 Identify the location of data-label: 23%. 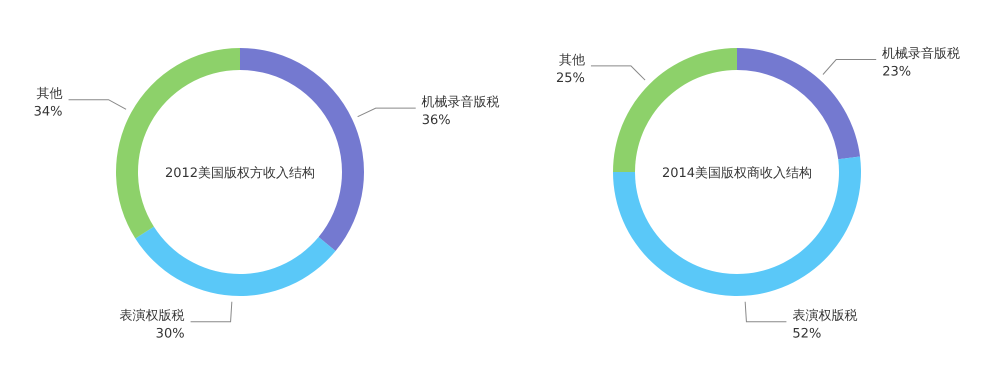
(897, 72).